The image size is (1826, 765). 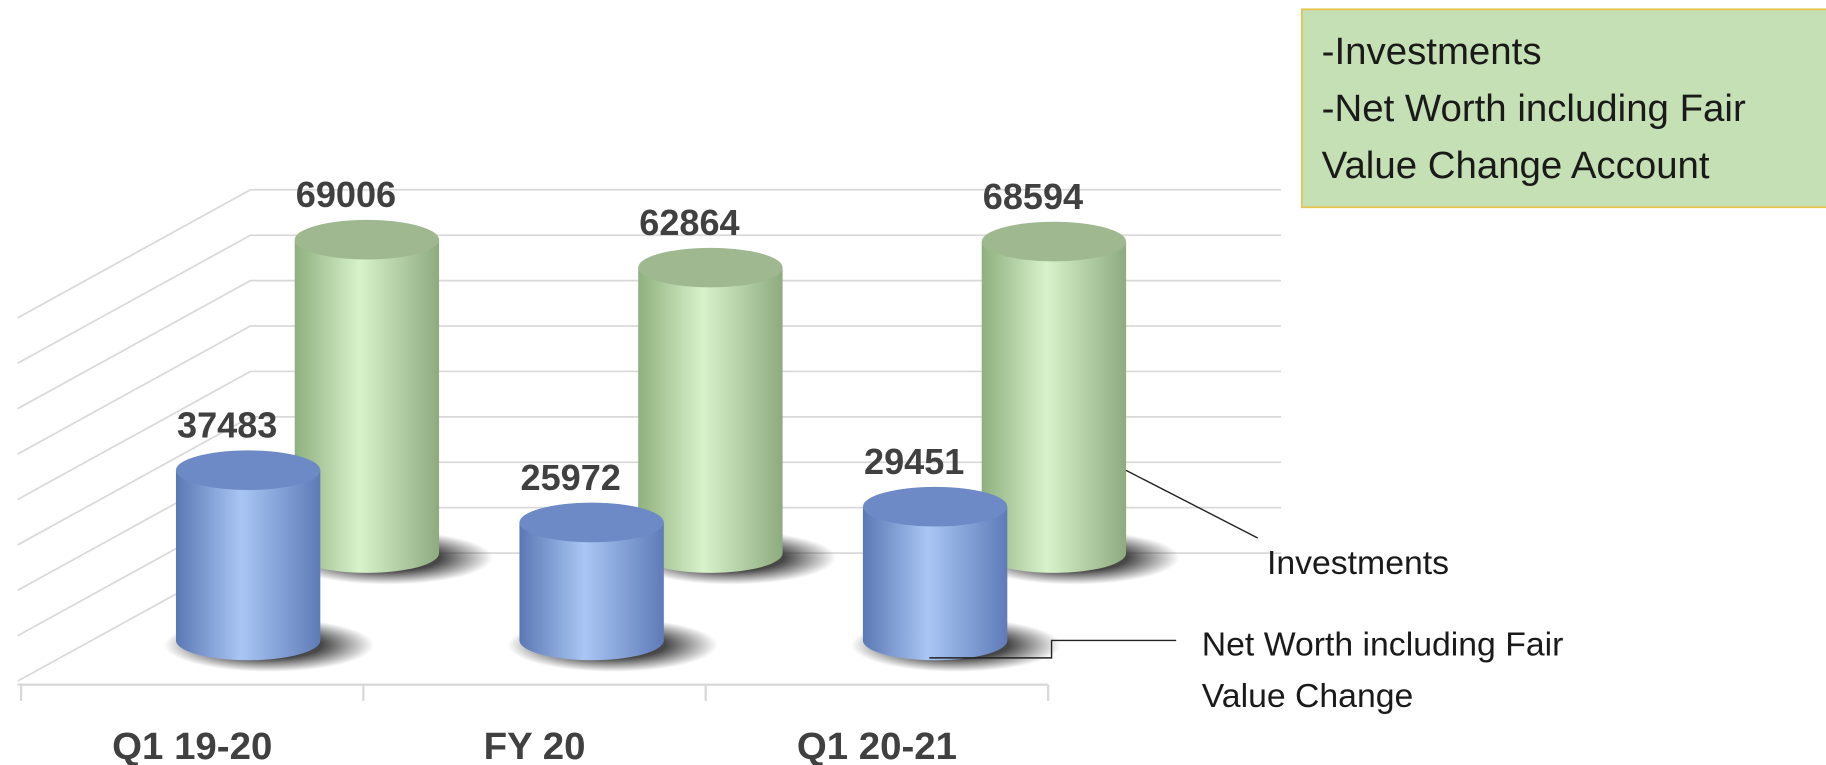 I want to click on x-tick-label: Q1 19-20, so click(x=192, y=745).